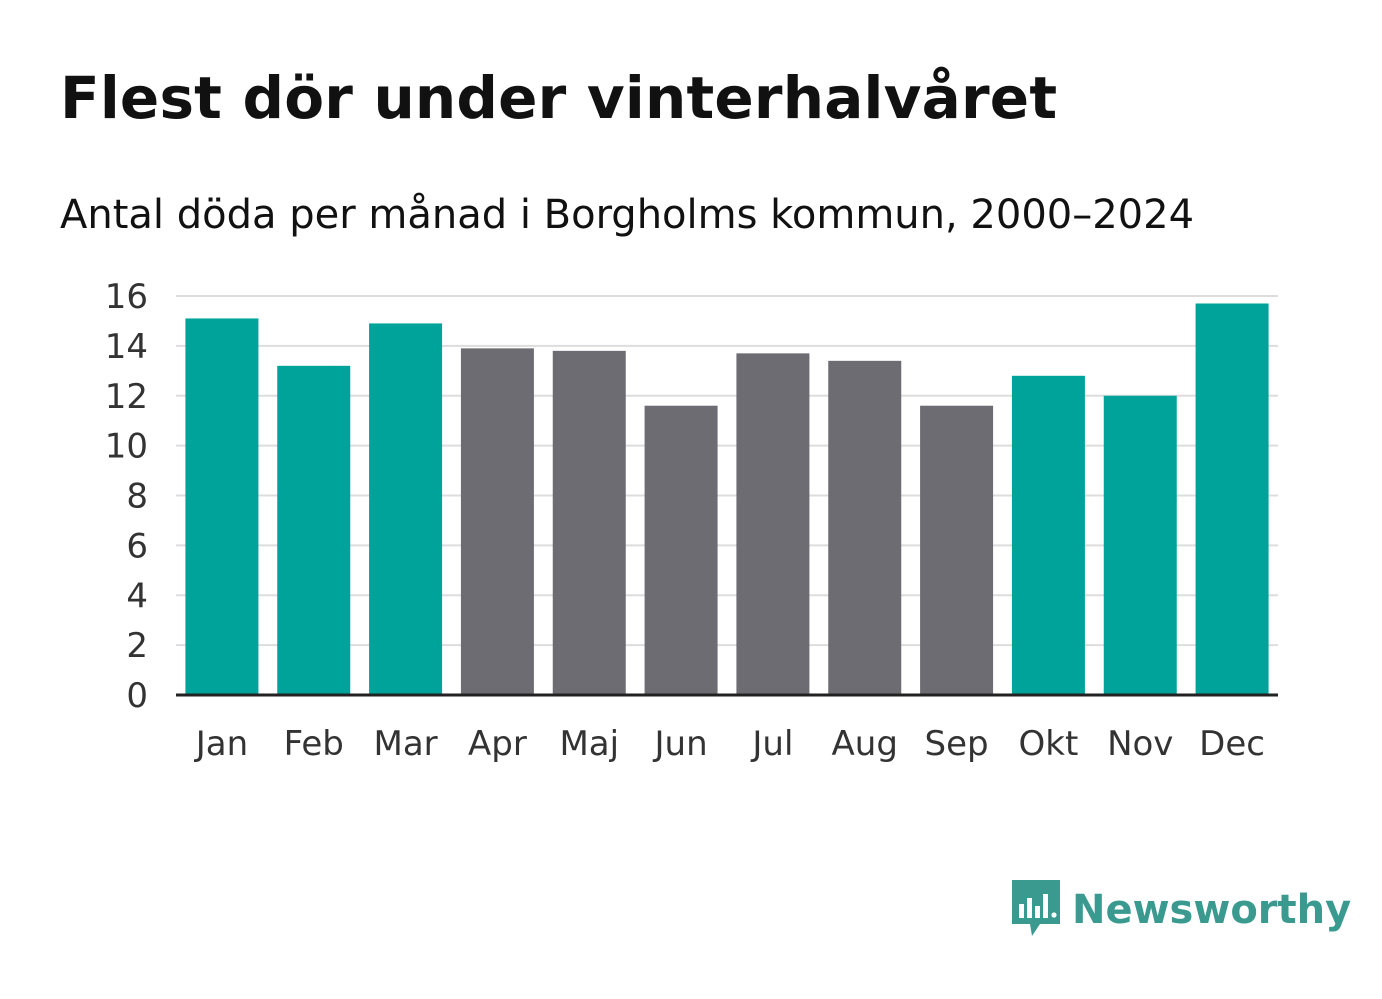 Image resolution: width=1382 pixels, height=999 pixels. I want to click on x-tick-label: Jan, so click(221, 744).